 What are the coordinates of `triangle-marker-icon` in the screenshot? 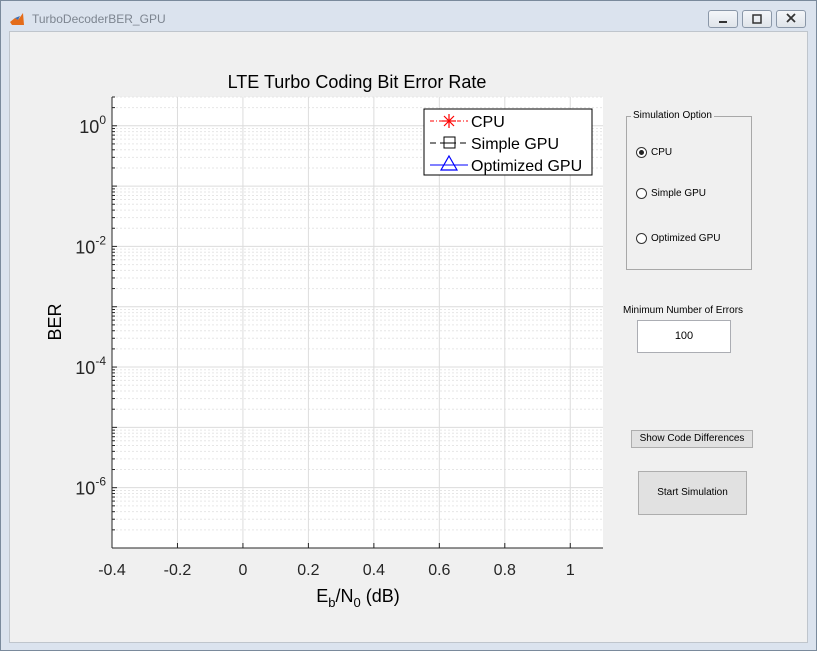 It's located at (449, 162).